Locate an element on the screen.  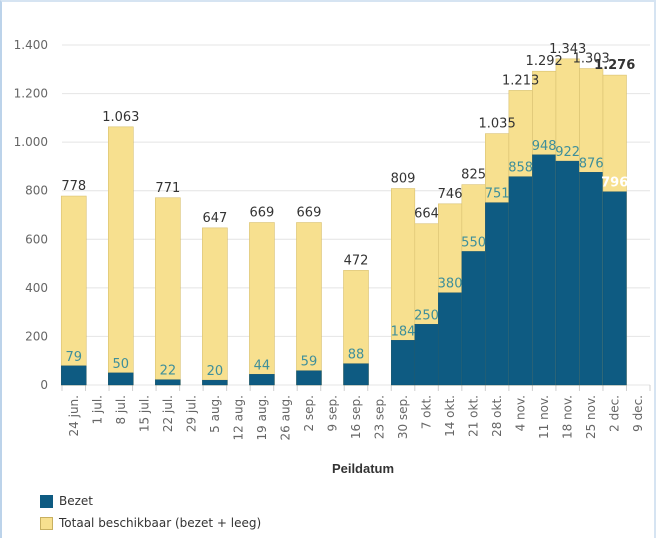
bezet-label: 59 is located at coordinates (309, 362).